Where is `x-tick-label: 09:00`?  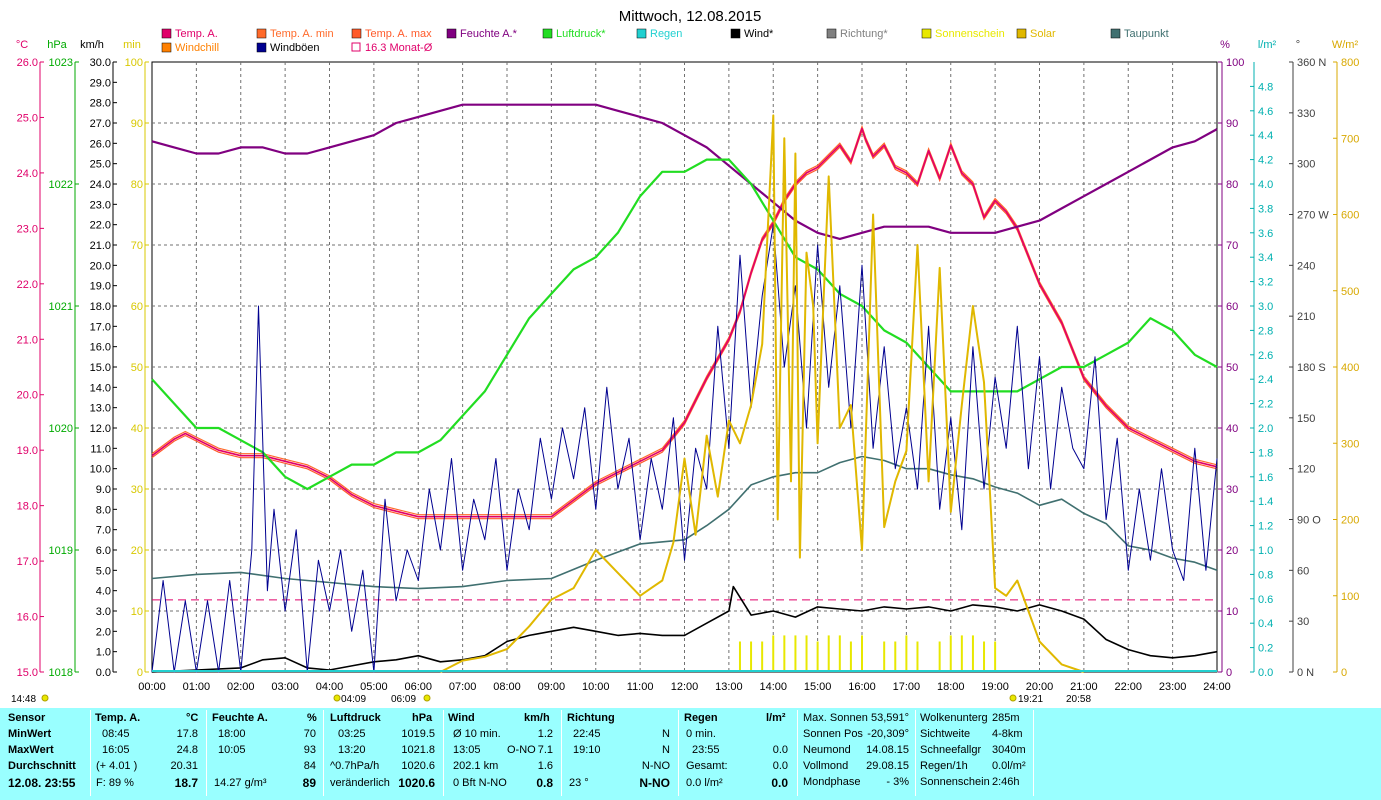 x-tick-label: 09:00 is located at coordinates (552, 687).